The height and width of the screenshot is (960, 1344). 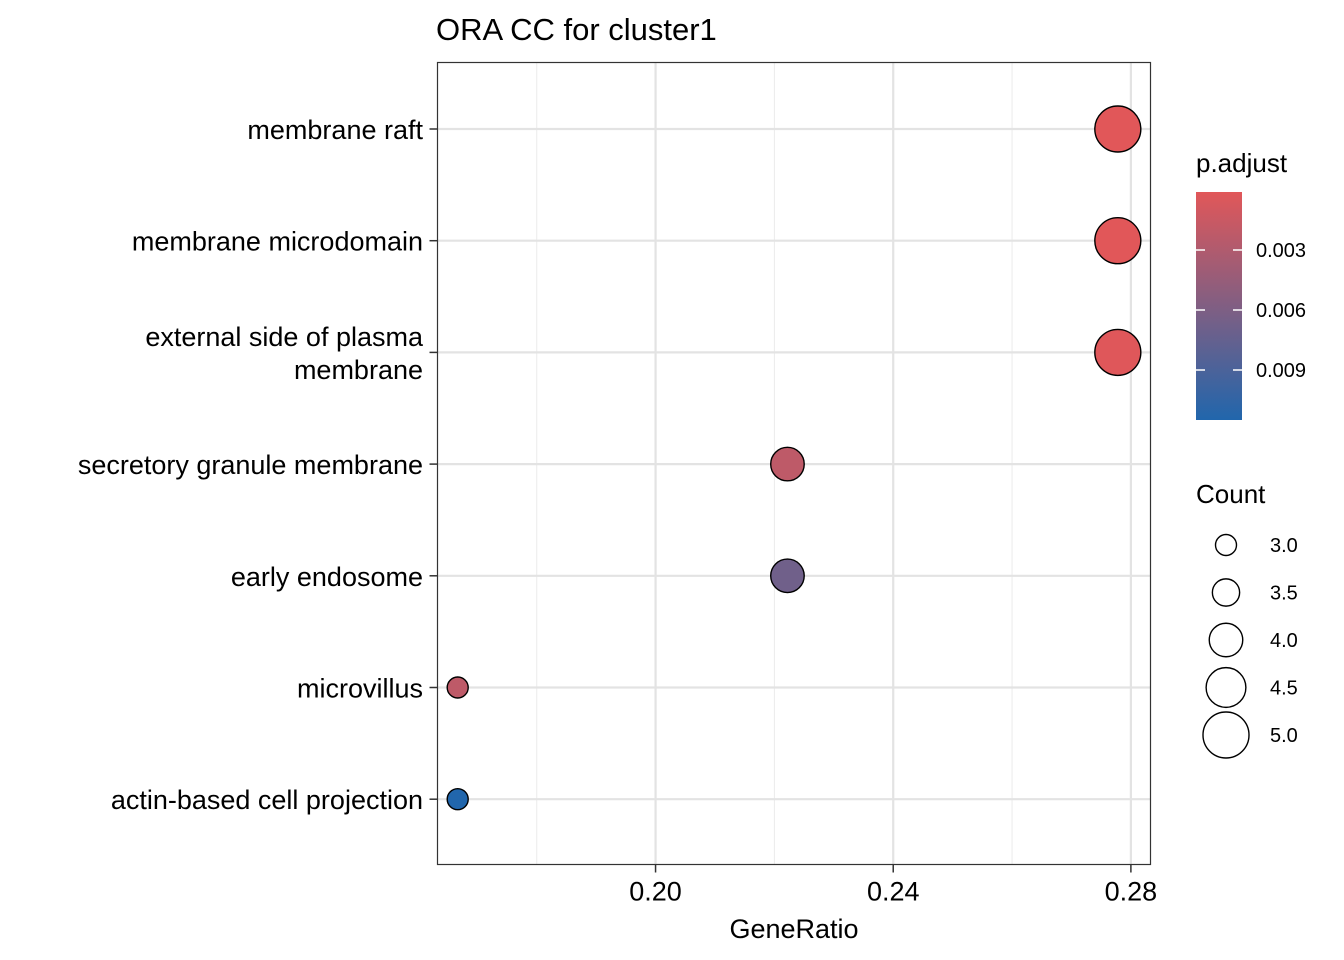 What do you see at coordinates (893, 892) in the screenshot?
I see `x-tick-label: 0.24` at bounding box center [893, 892].